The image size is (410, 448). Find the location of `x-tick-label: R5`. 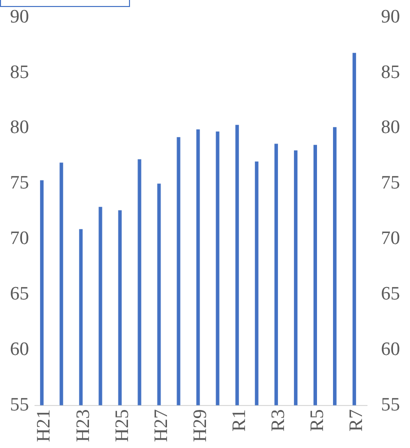

x-tick-label: R5 is located at coordinates (317, 420).